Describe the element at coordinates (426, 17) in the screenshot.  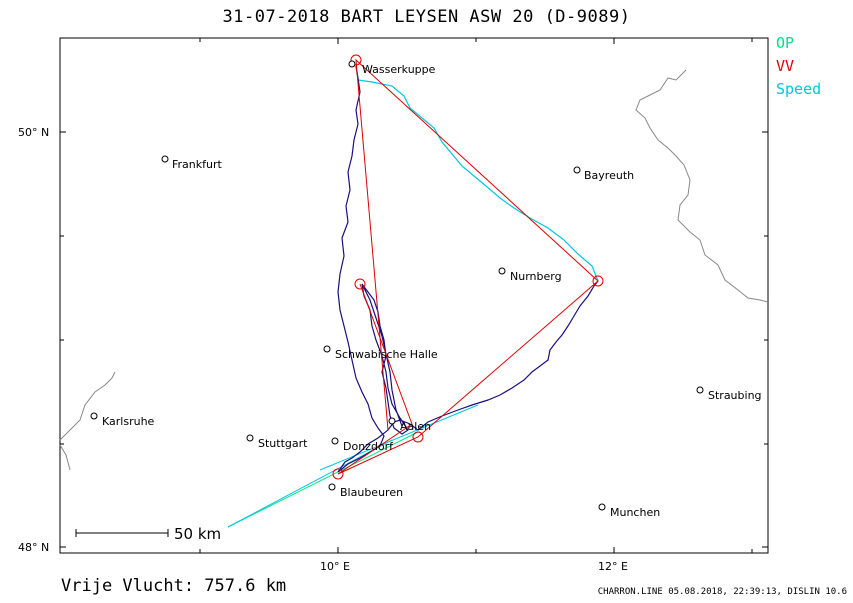
I see `flight-title: 31-07-2018 BART LEYSEN ASW 20 (D-9089)` at that location.